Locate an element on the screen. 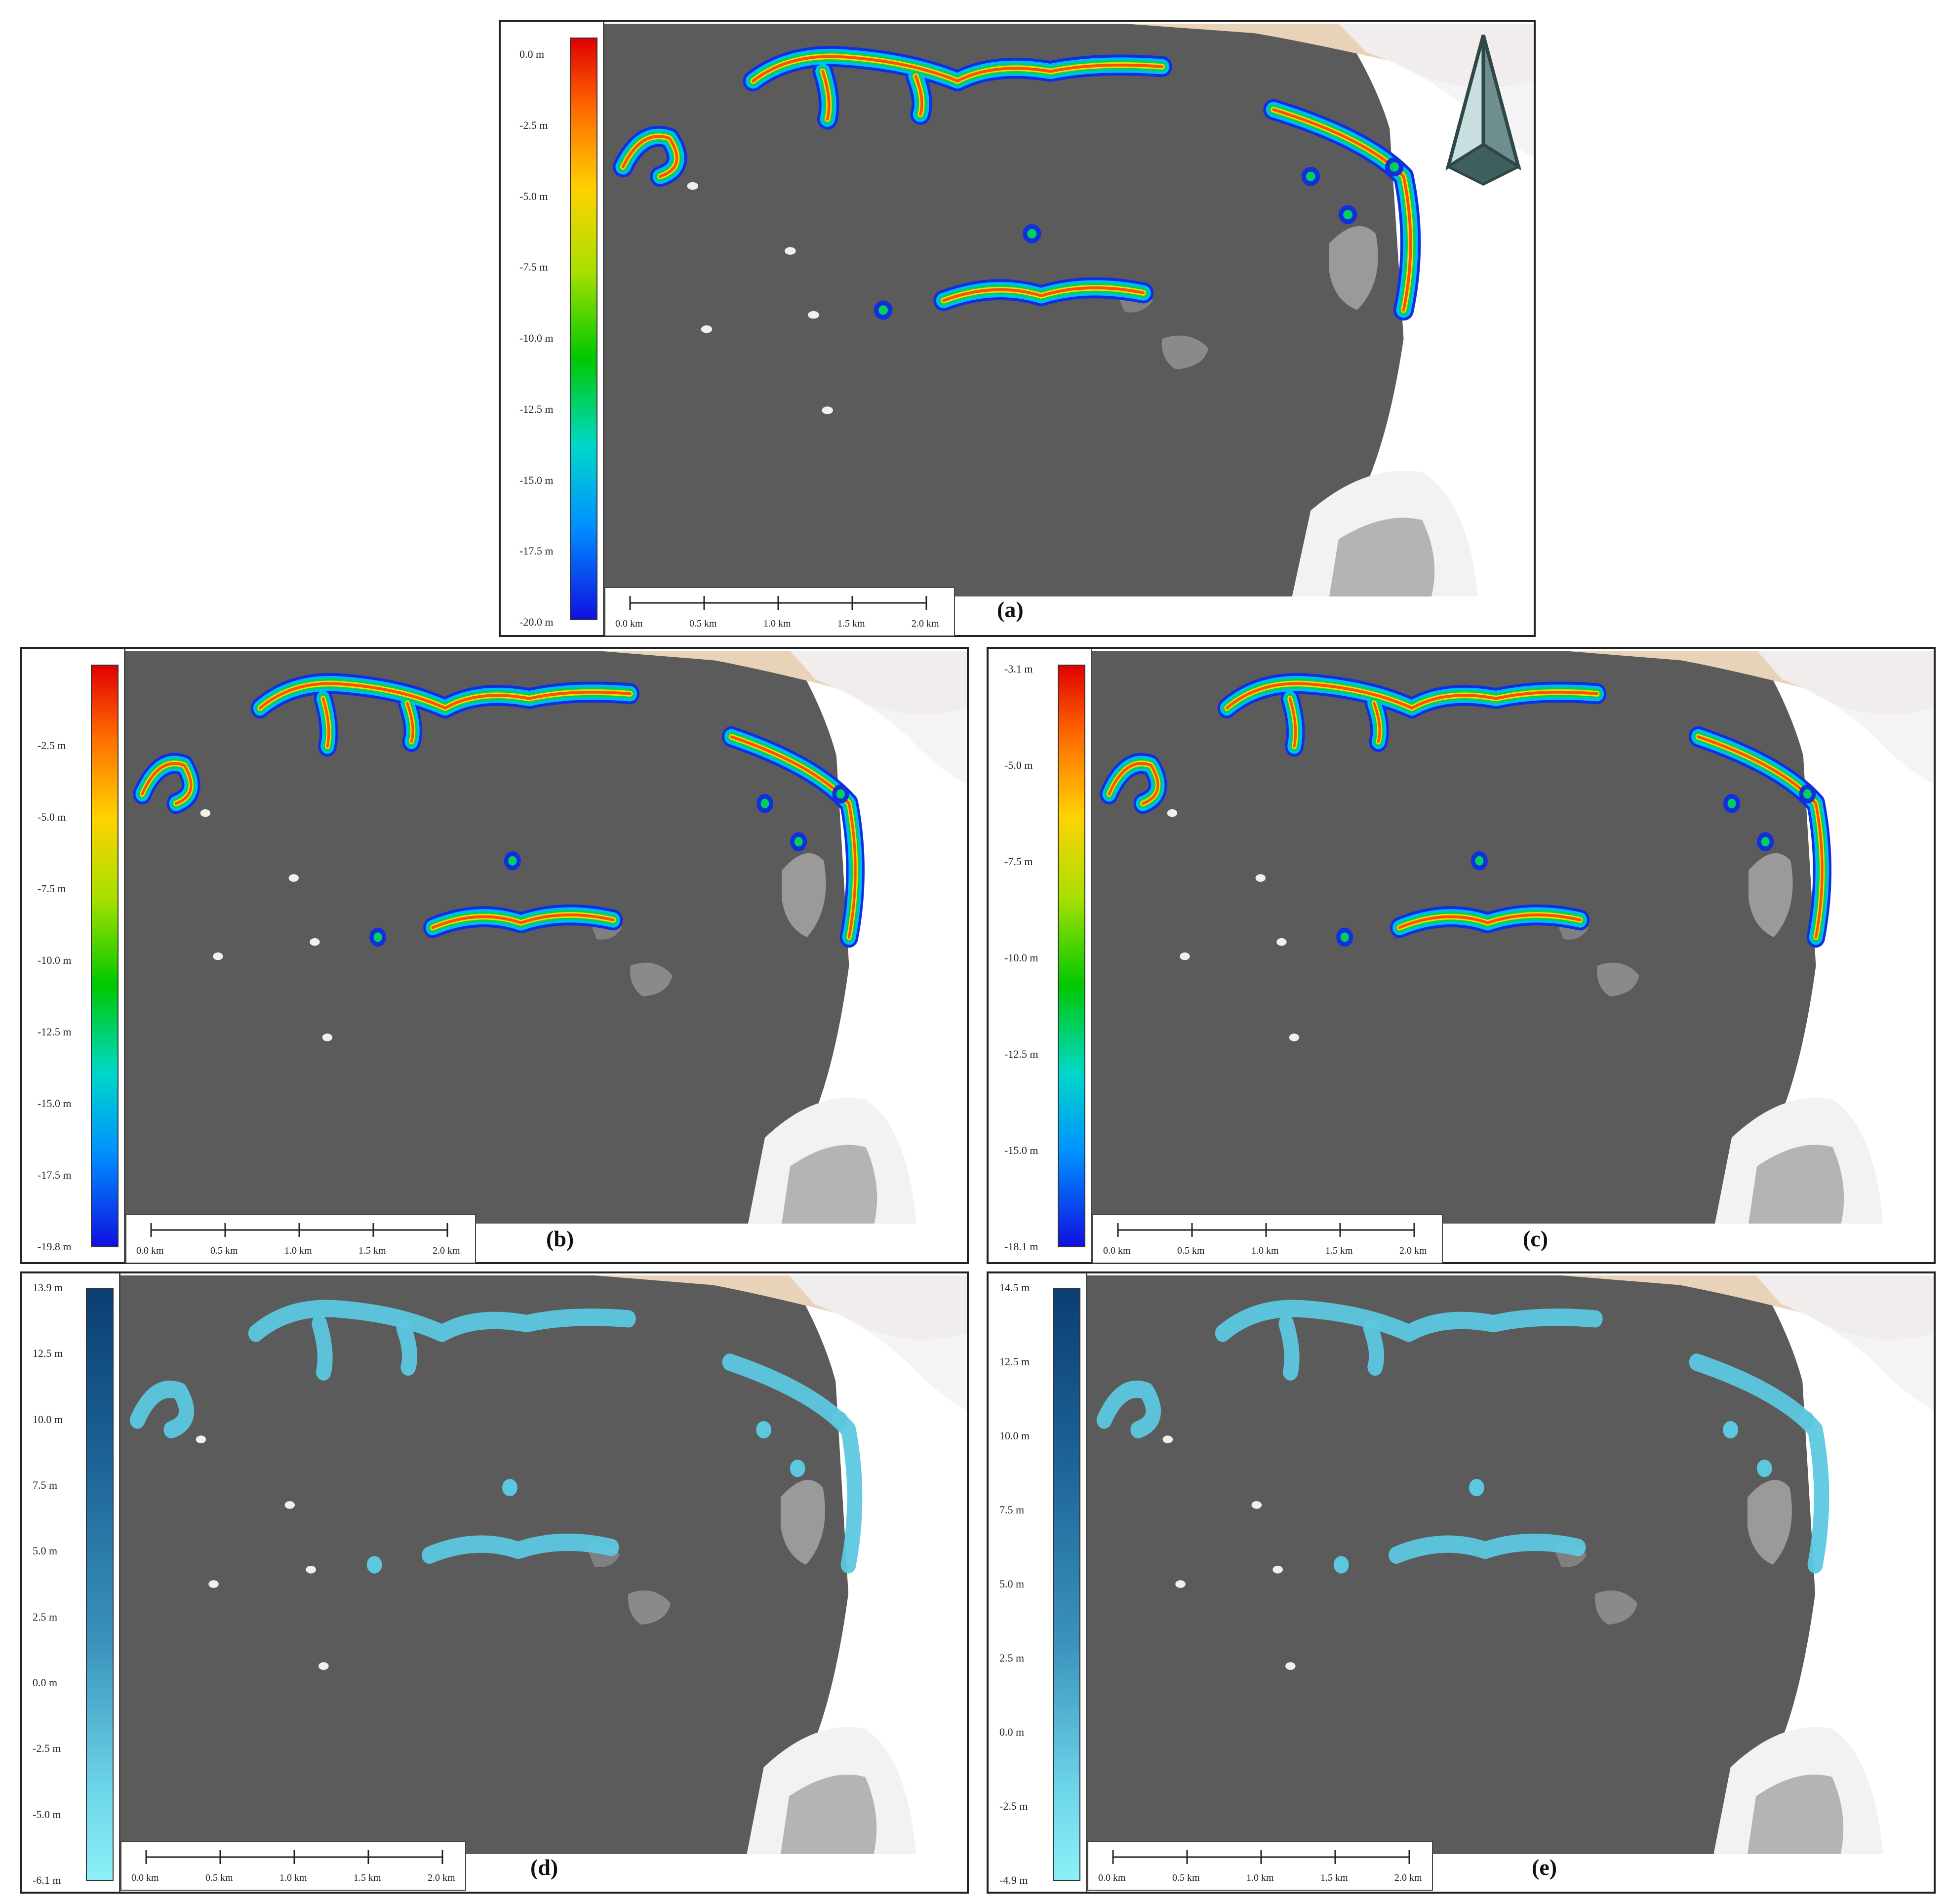 The width and height of the screenshot is (1947, 1904). legend-tick-label: 10.0 m is located at coordinates (1014, 1435).